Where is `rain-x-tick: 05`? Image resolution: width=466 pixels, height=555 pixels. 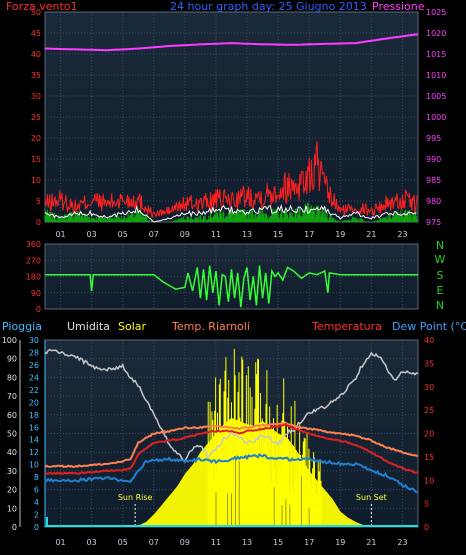
rain-x-tick: 05 is located at coordinates (123, 542).